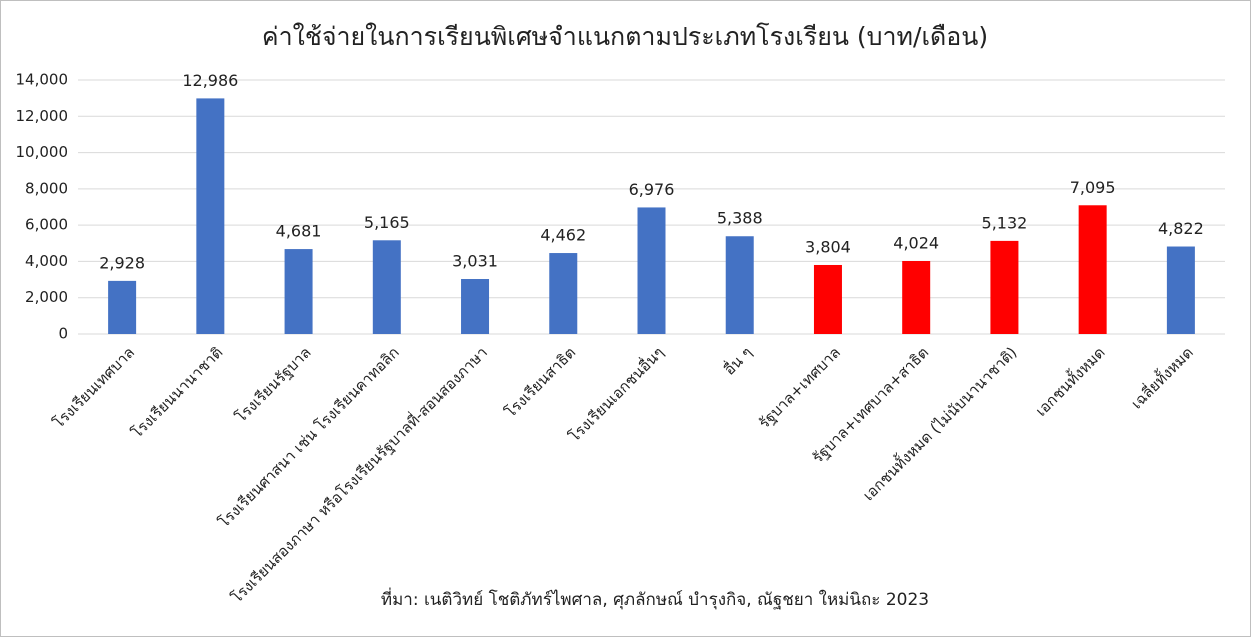  What do you see at coordinates (46, 261) in the screenshot?
I see `y-tick-label: 4,000` at bounding box center [46, 261].